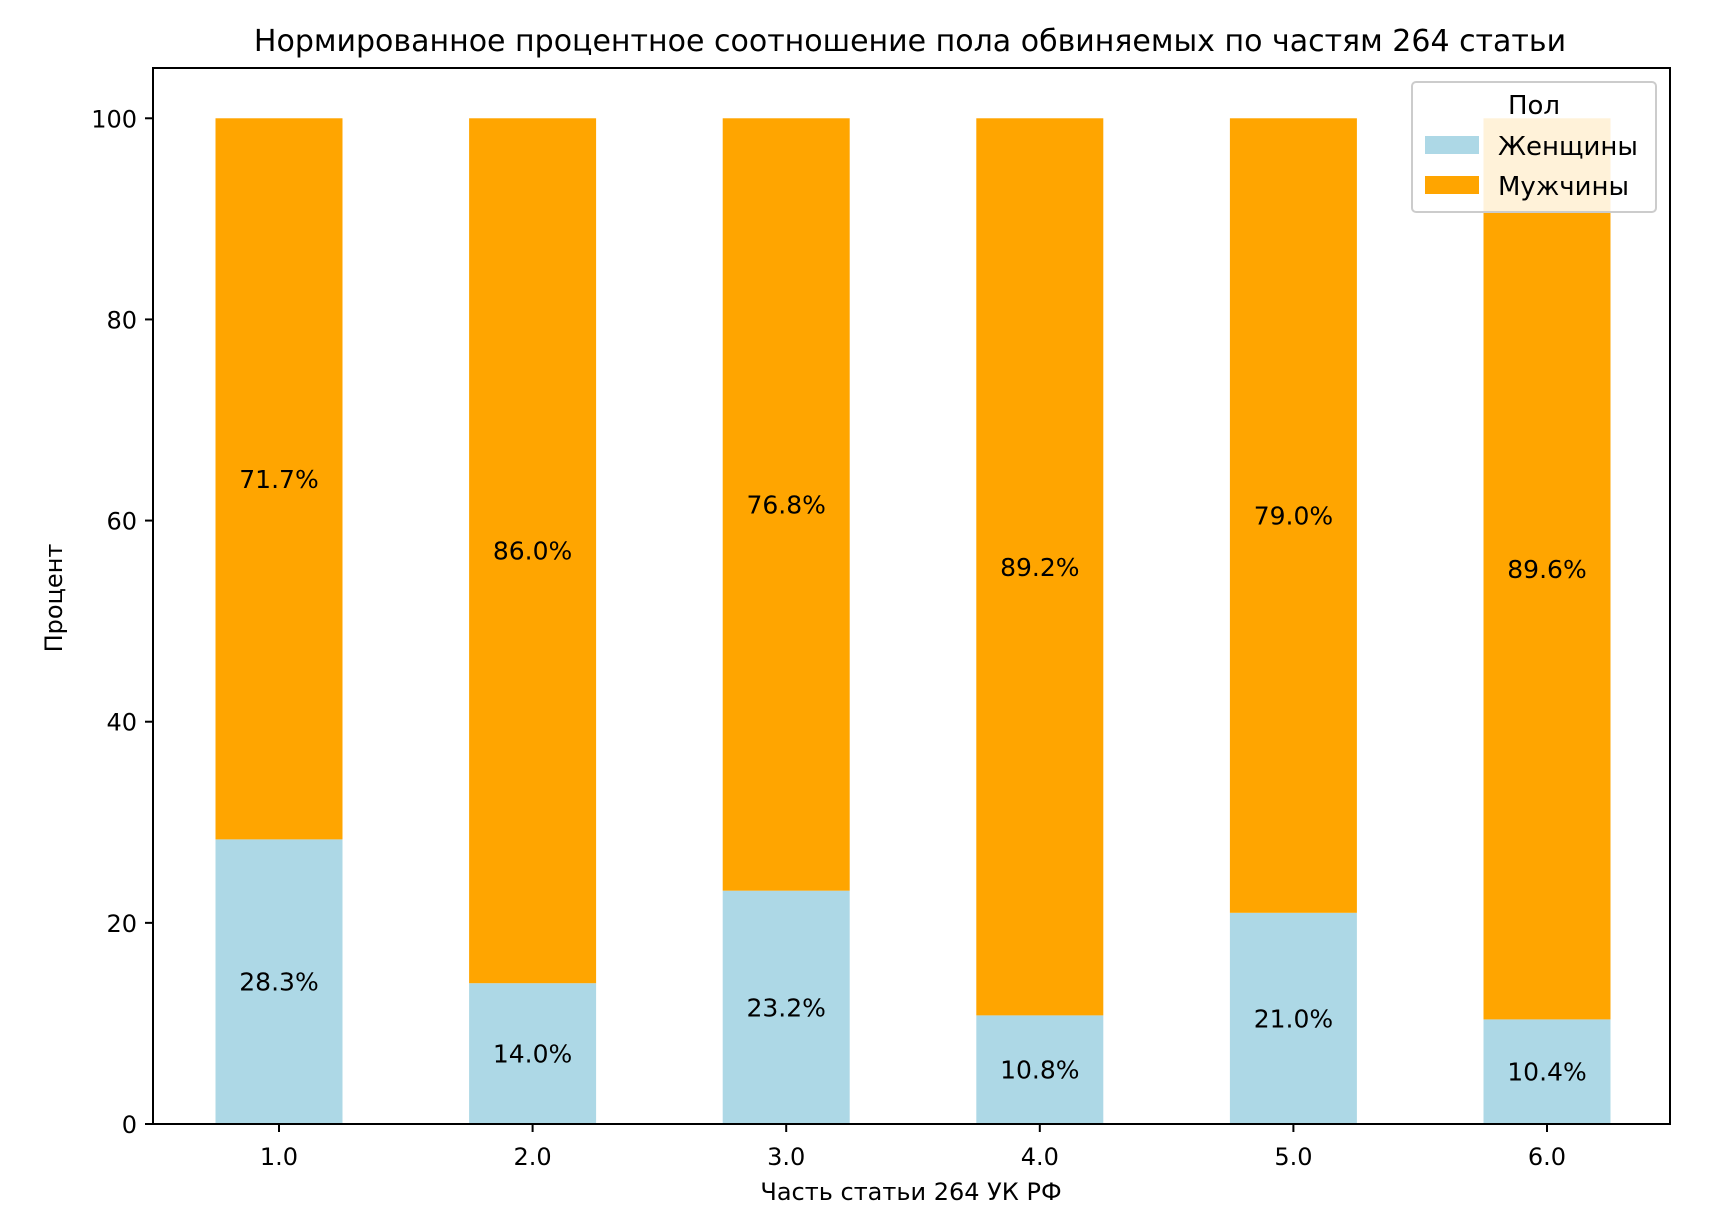  Describe the element at coordinates (121, 320) in the screenshot. I see `y-tick-label-80: 80` at that location.